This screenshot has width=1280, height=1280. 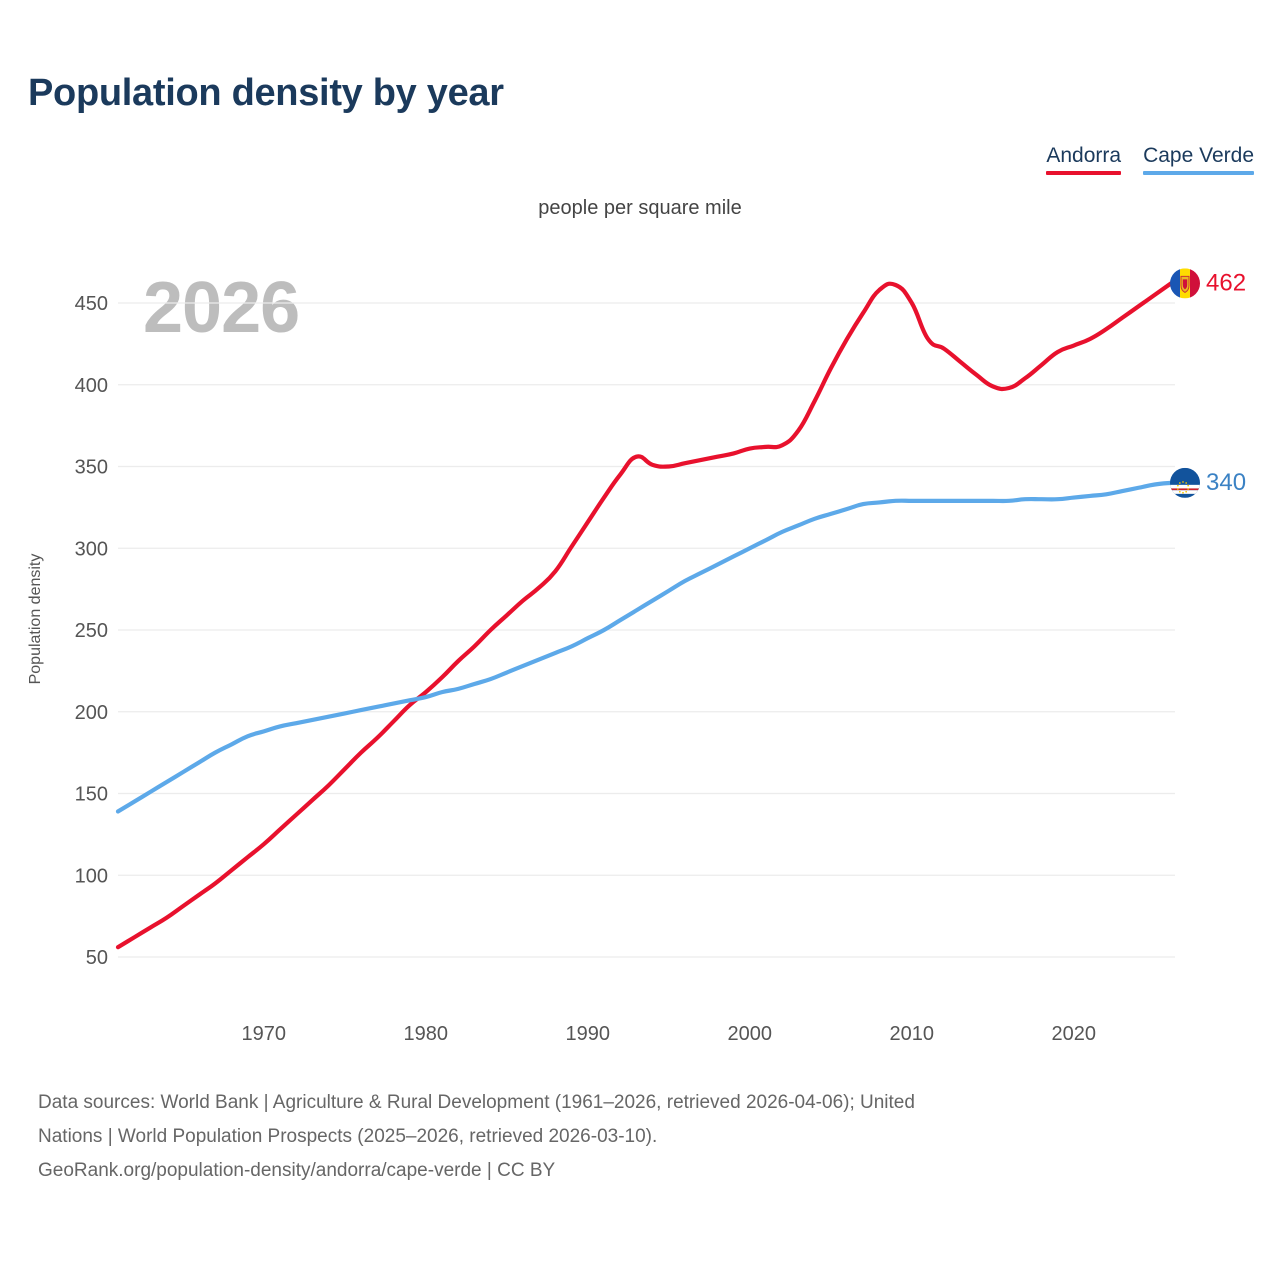 I want to click on endpoint-value-cape-verde: 340, so click(x=1226, y=482).